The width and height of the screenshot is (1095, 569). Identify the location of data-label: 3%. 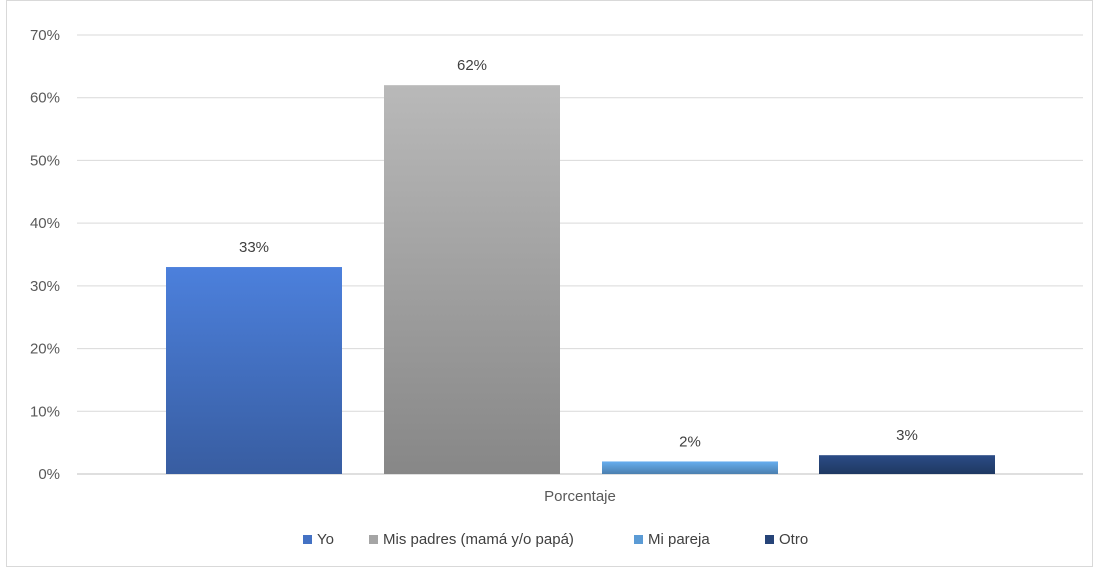
(907, 435).